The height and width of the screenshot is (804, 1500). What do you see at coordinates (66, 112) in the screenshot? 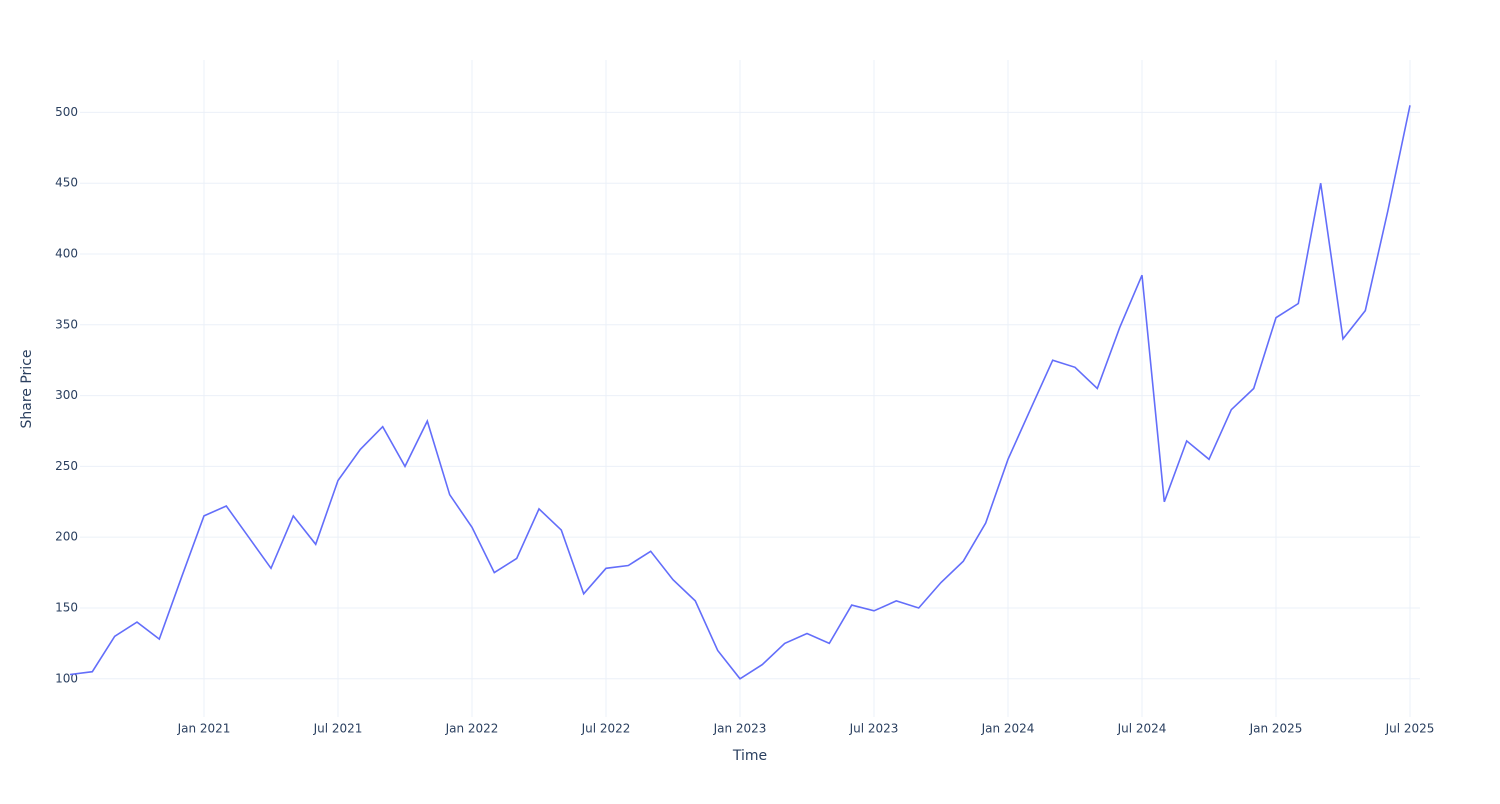
I see `y-tick-label: 500` at bounding box center [66, 112].